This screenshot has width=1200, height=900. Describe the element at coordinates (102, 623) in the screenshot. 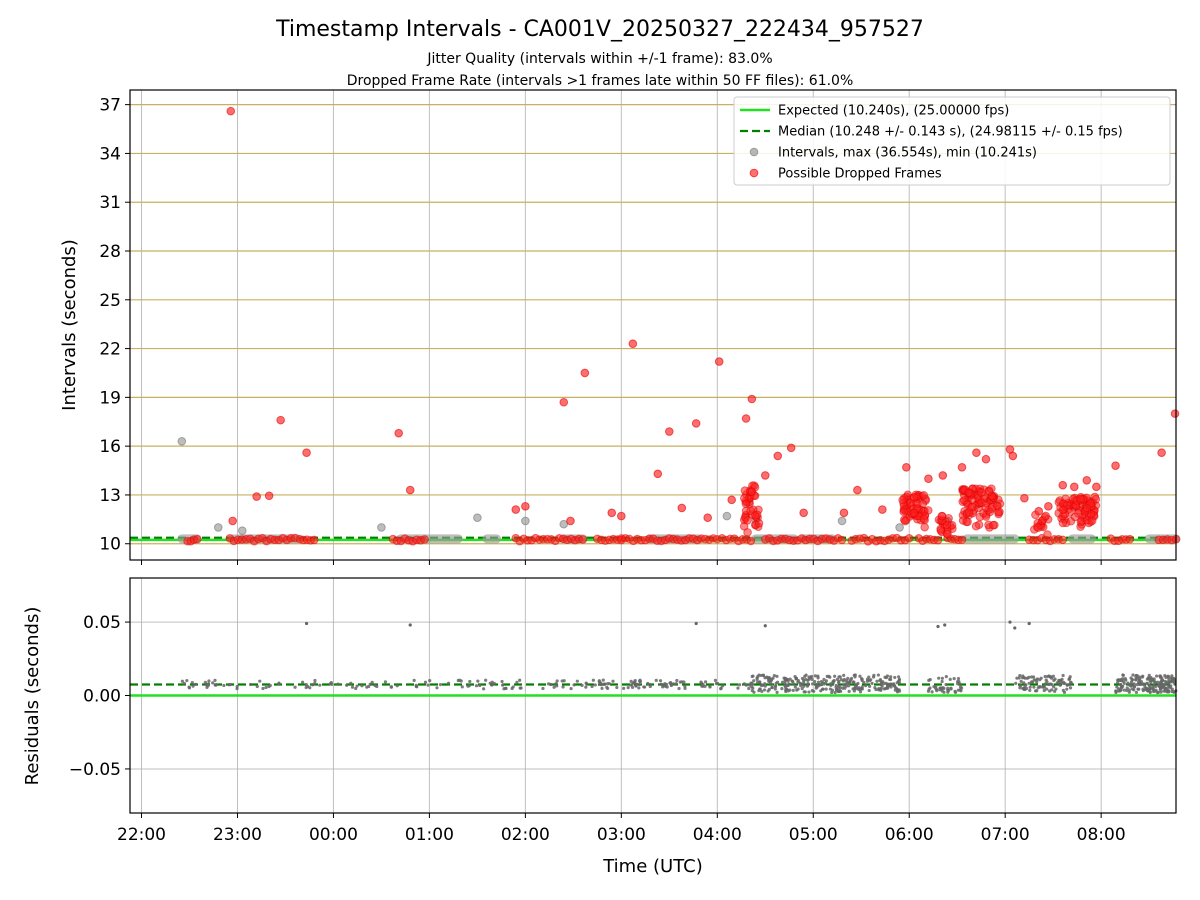

I see `bottom-y-tick-label: 0.05` at that location.